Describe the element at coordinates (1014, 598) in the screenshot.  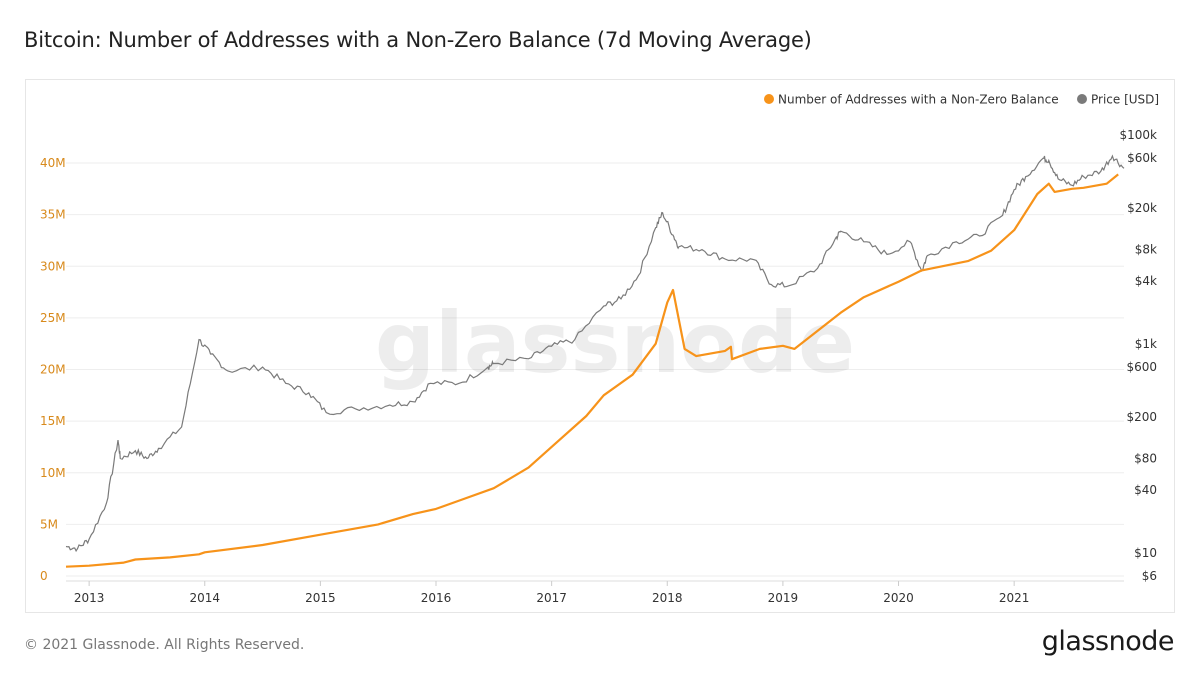
I see `x-axis-tick-label: 2021` at that location.